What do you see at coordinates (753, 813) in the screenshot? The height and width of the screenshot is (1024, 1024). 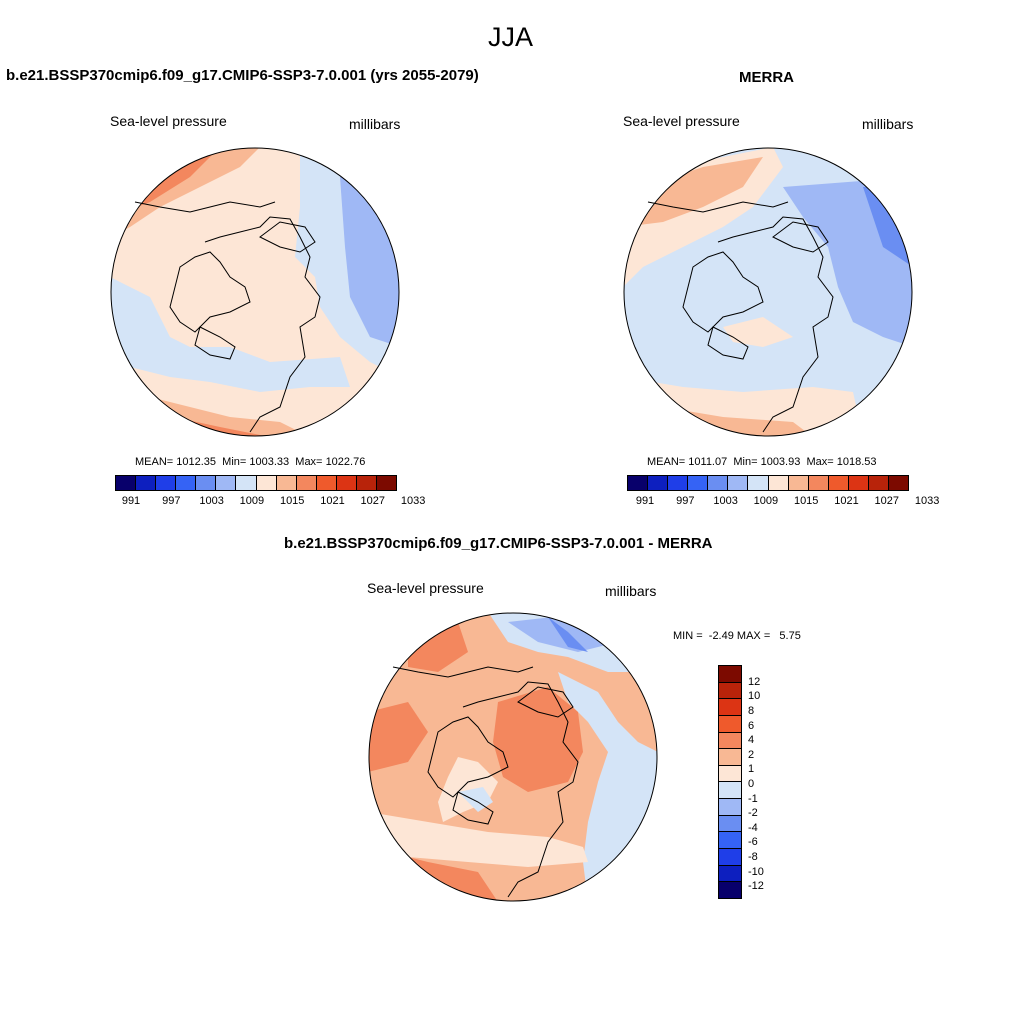 I see `colorbar-tick-label: -2` at bounding box center [753, 813].